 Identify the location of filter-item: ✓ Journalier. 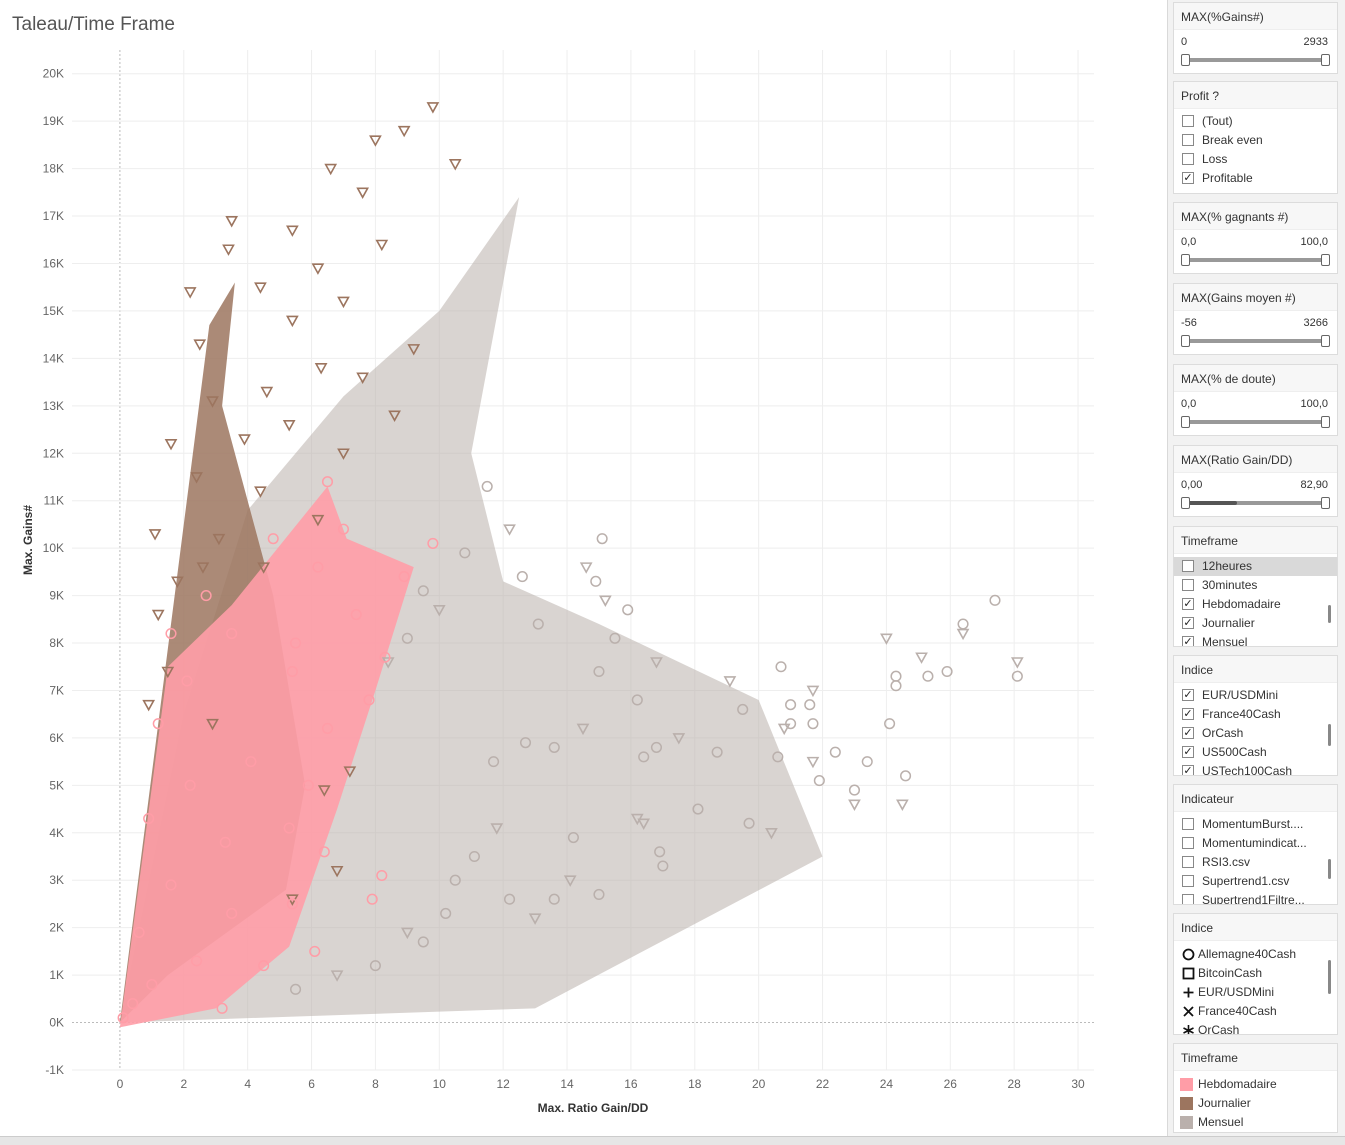
(1255, 623).